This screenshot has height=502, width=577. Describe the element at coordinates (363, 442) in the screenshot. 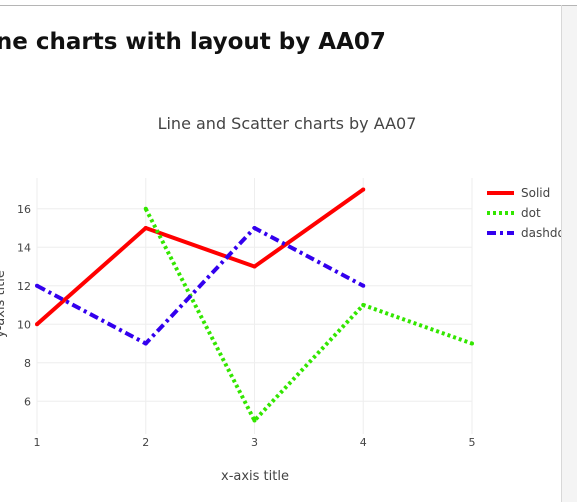

I see `x-tick-label: 4` at that location.